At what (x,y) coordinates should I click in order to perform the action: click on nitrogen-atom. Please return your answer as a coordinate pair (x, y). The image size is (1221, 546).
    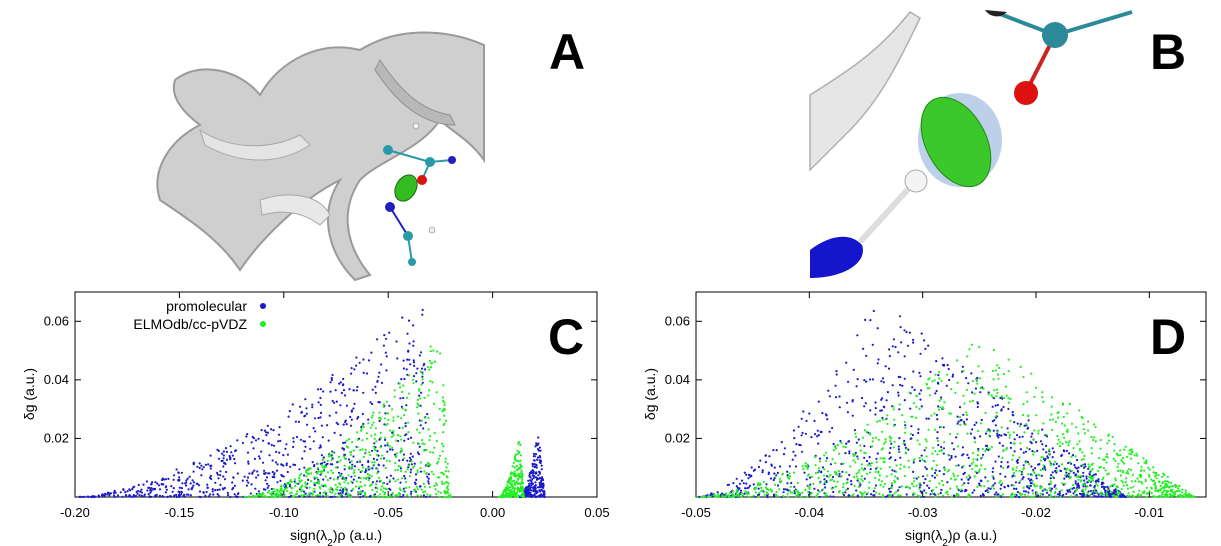
    Looking at the image, I should click on (836, 257).